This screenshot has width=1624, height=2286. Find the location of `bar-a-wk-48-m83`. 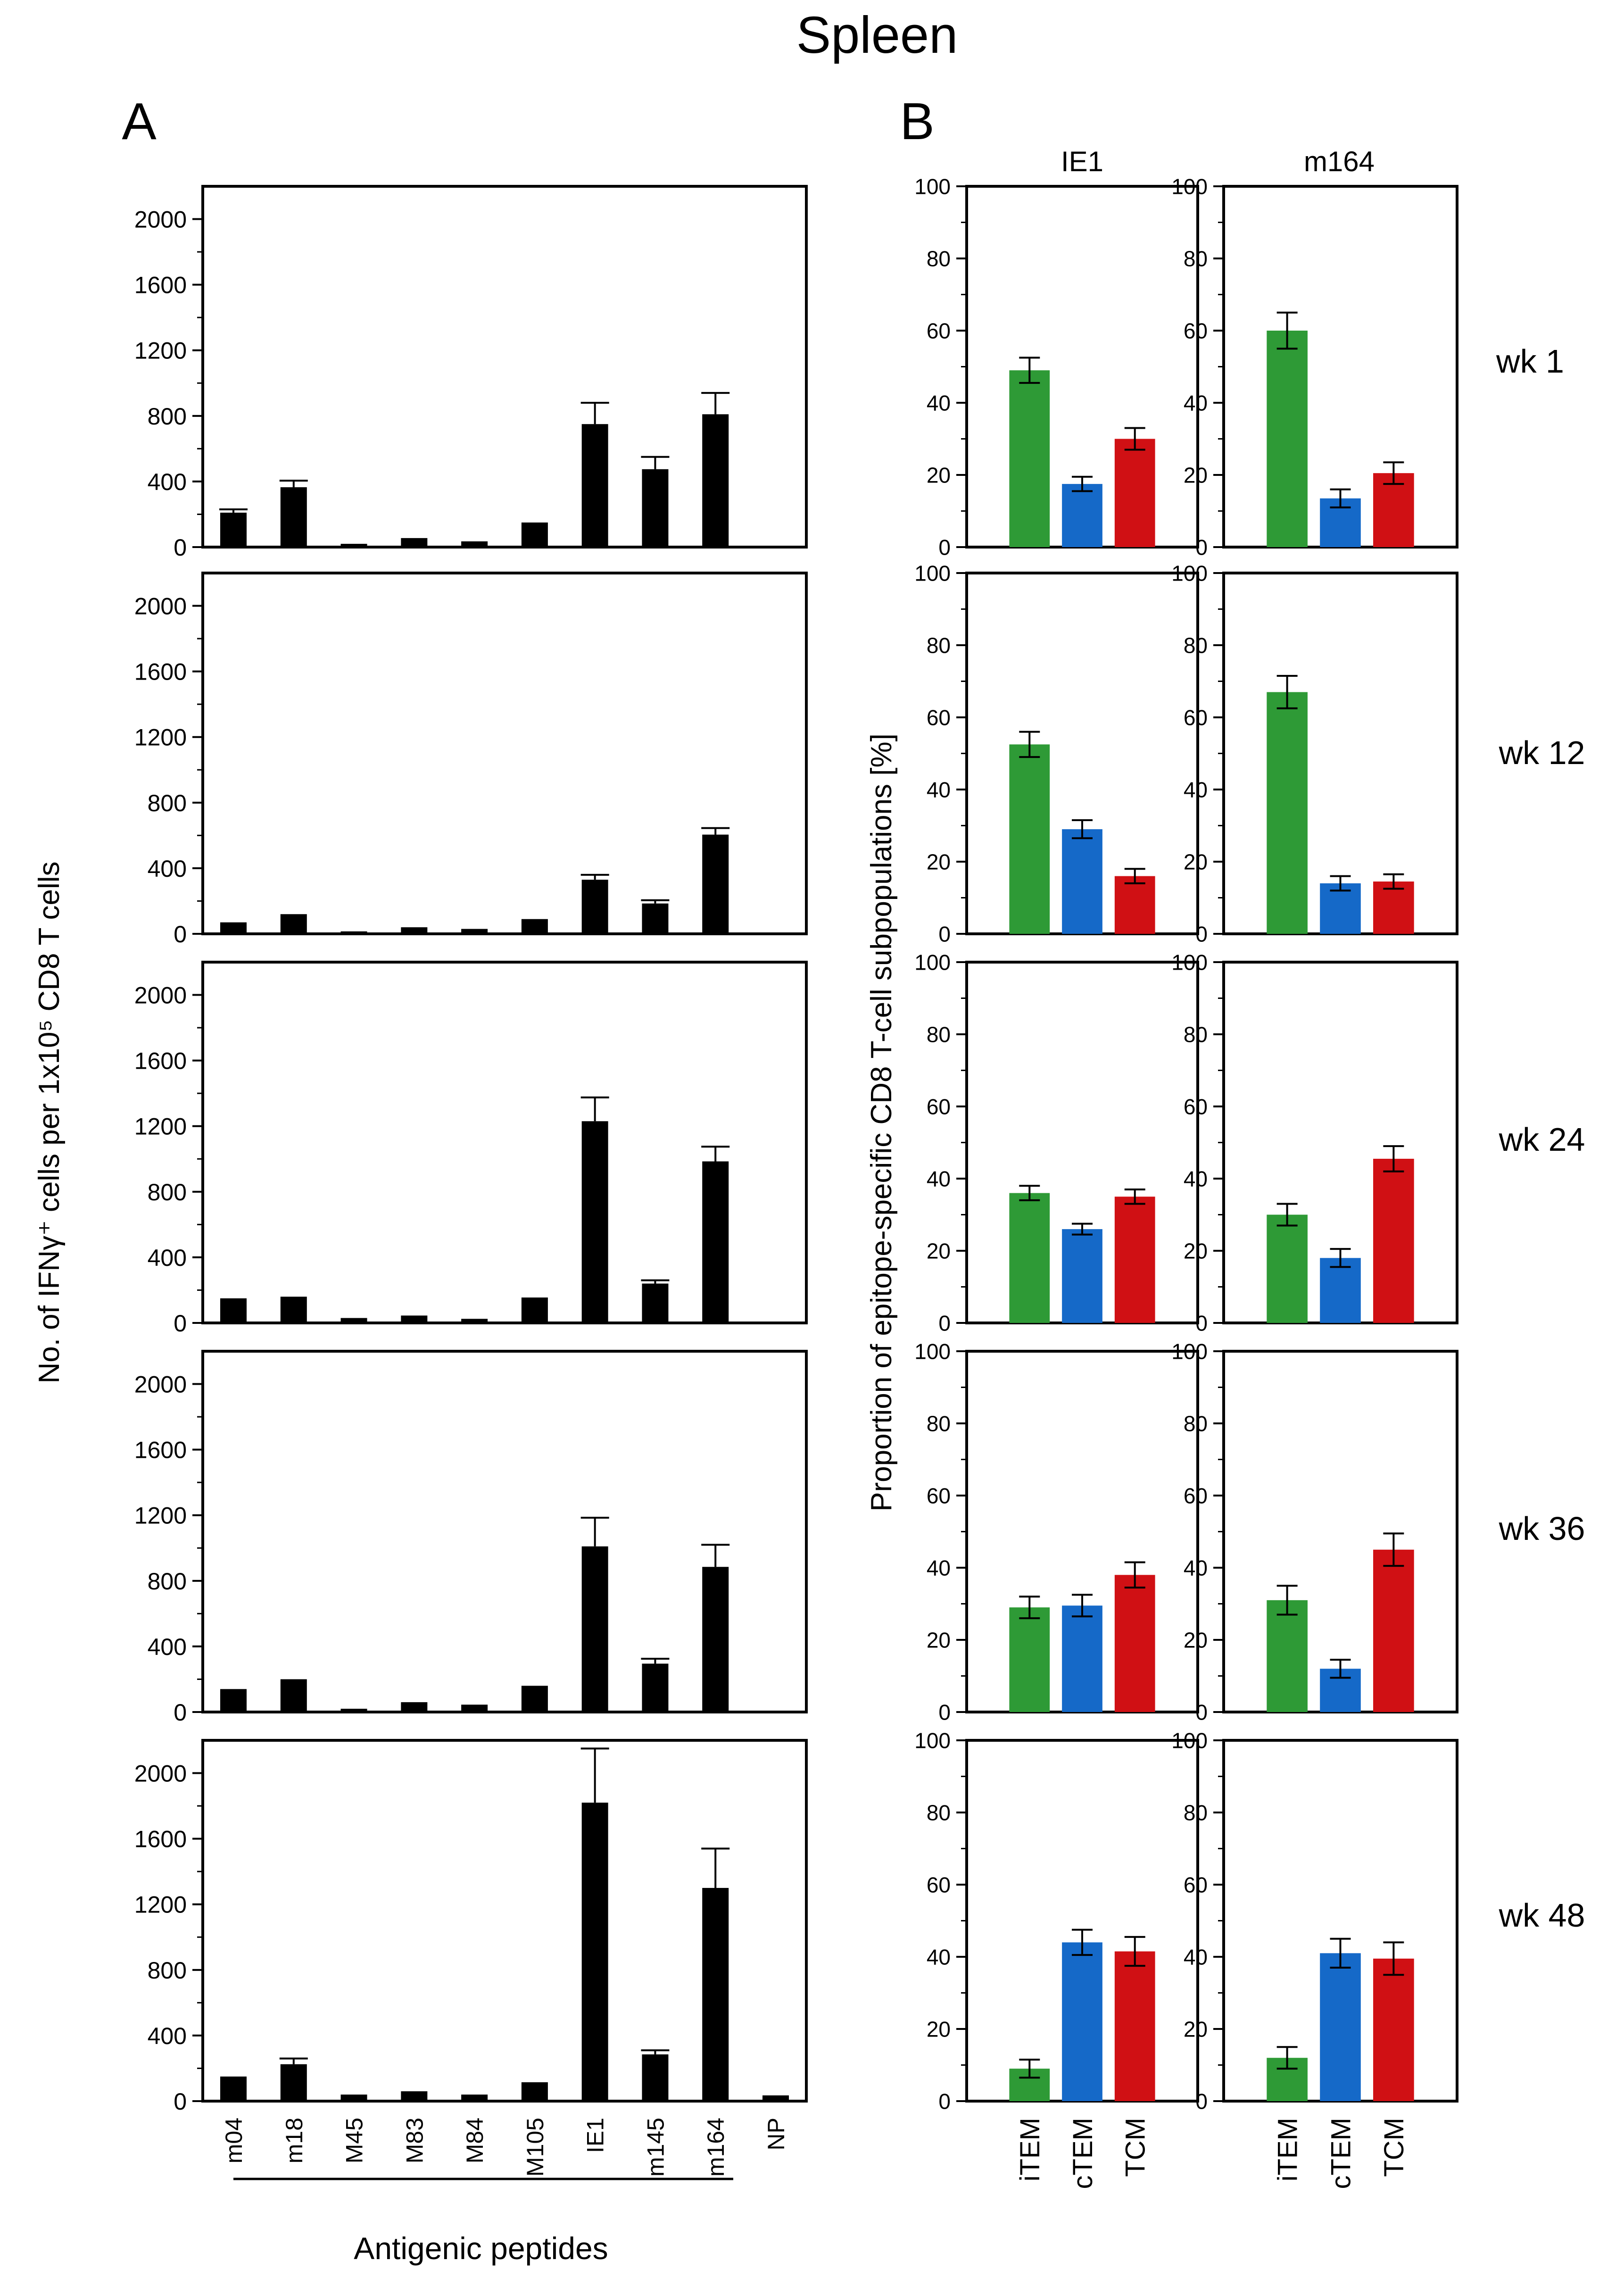

bar-a-wk-48-m83 is located at coordinates (414, 2096).